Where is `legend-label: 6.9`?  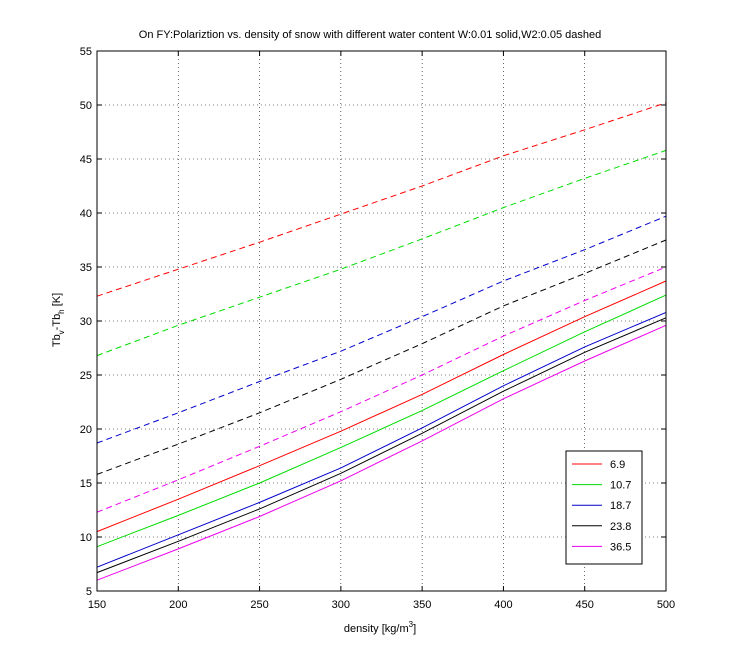
legend-label: 6.9 is located at coordinates (617, 465).